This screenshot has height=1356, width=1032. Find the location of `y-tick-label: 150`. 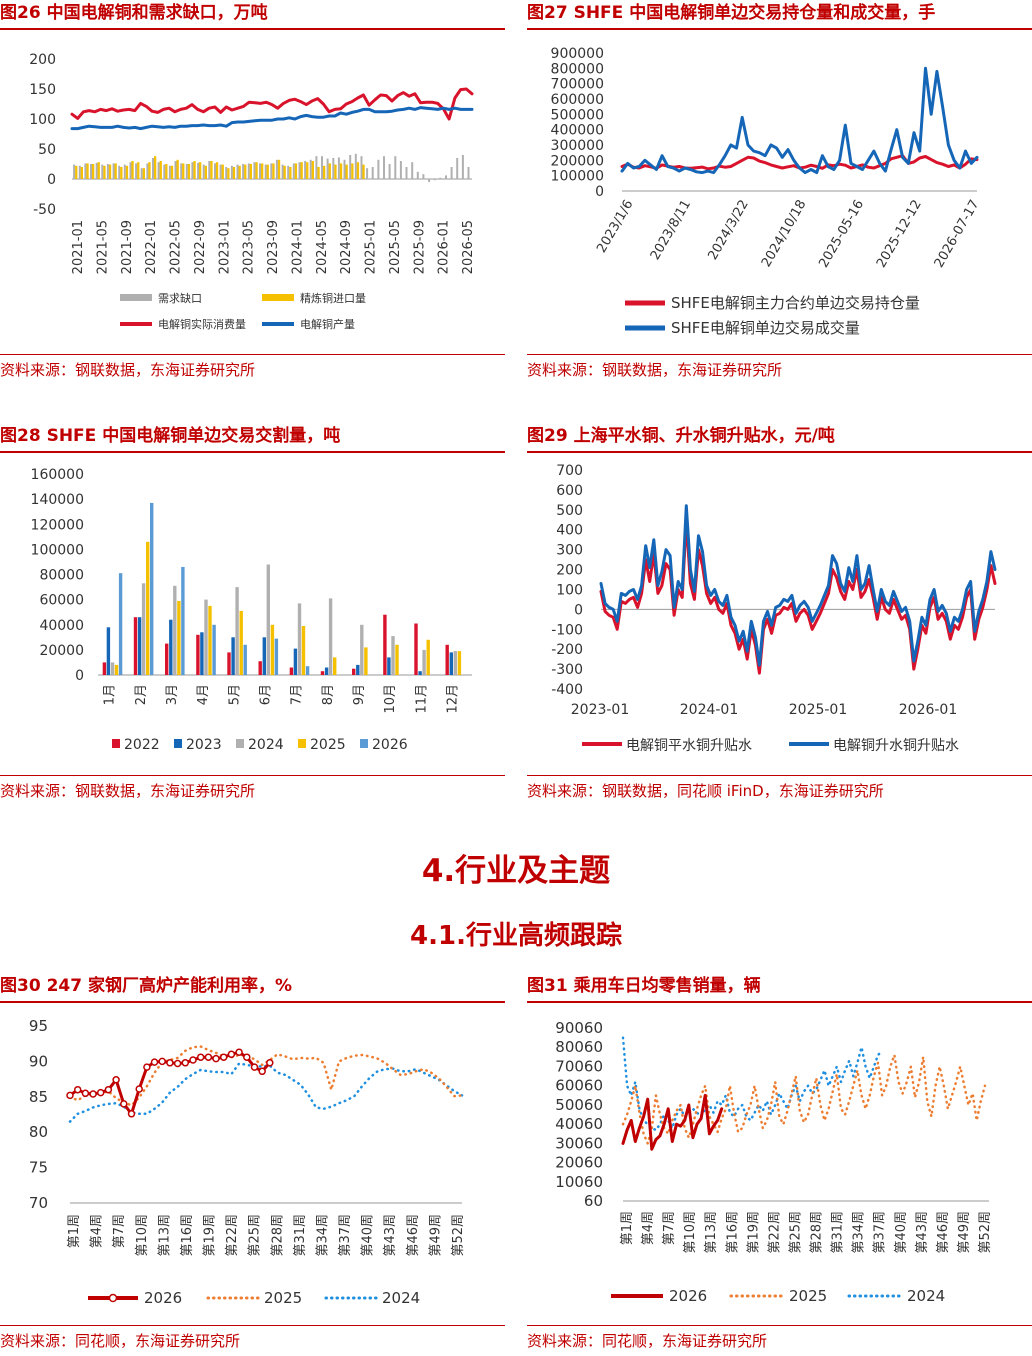

y-tick-label: 150 is located at coordinates (42, 90).